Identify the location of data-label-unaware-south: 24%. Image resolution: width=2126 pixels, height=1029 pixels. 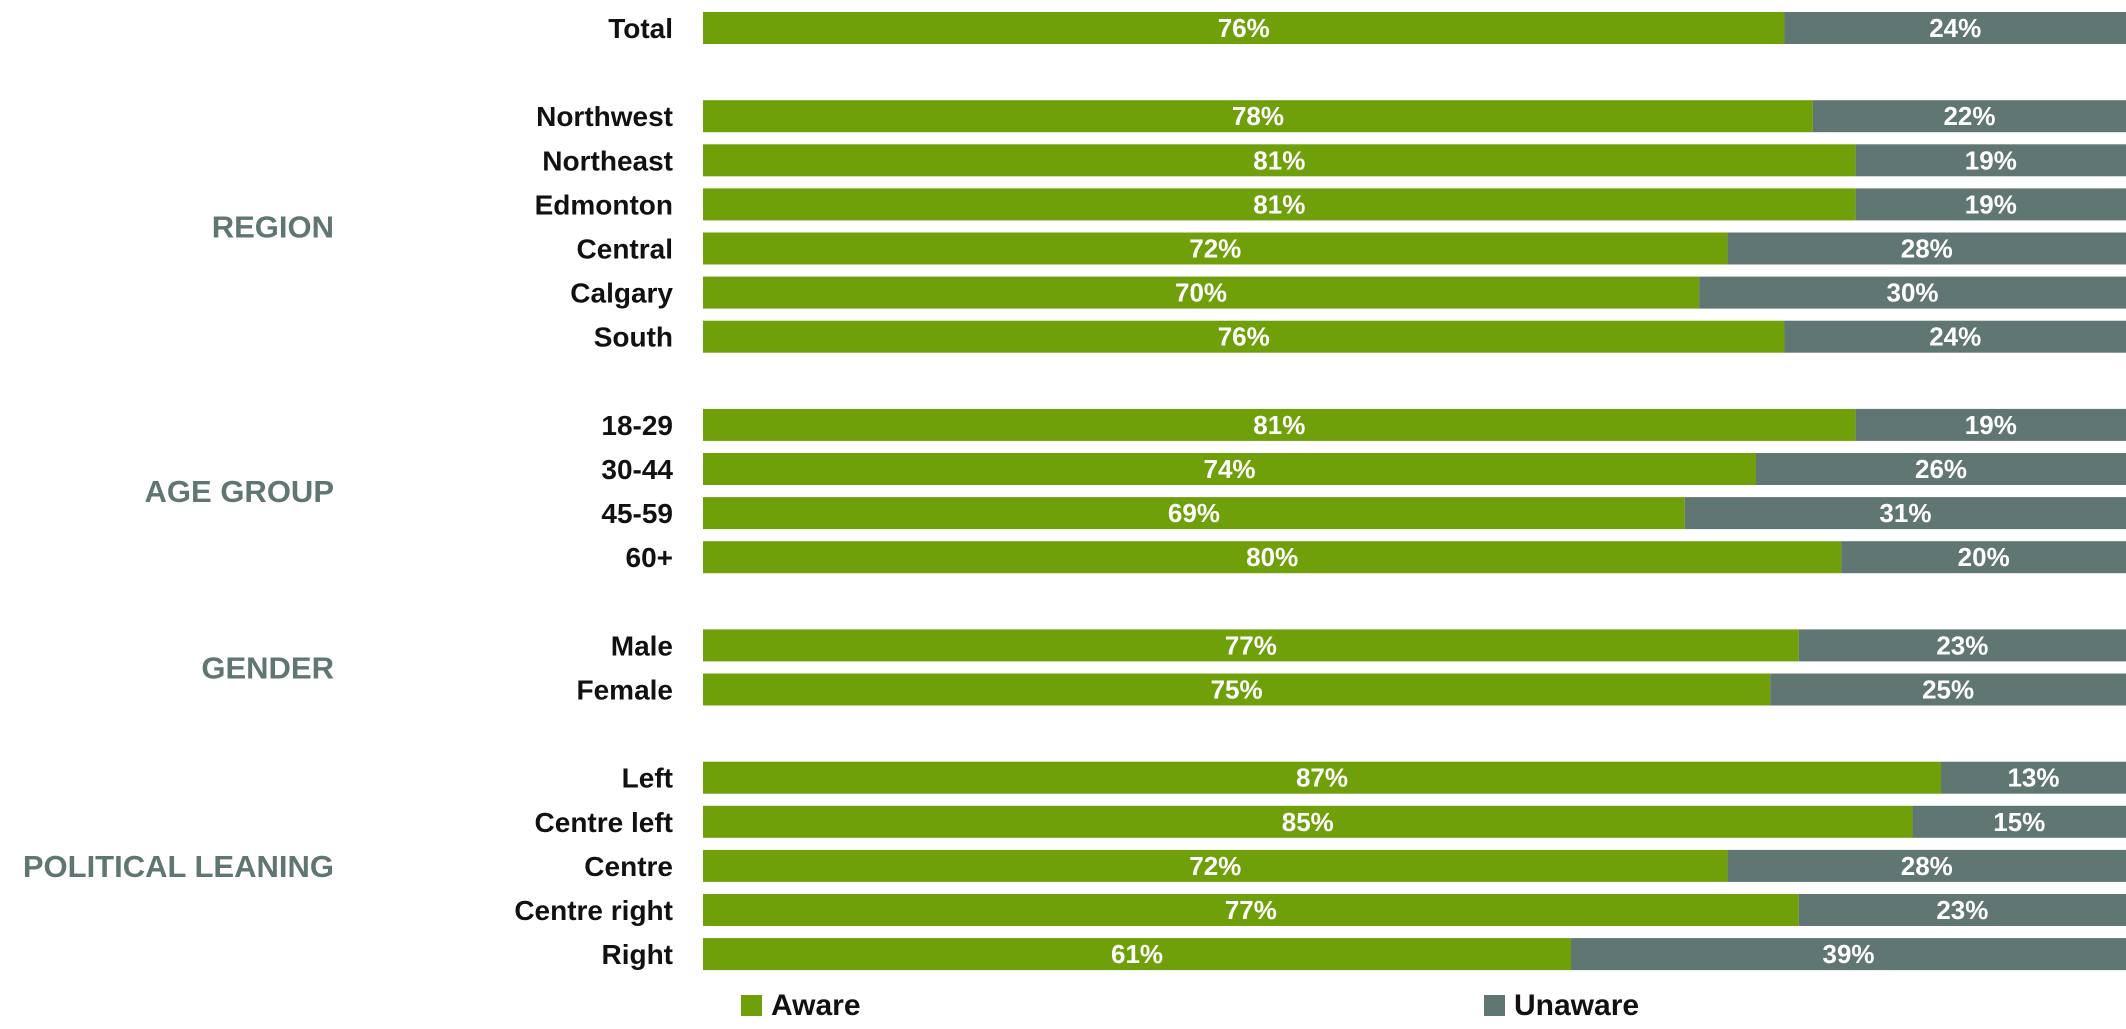
(1955, 337).